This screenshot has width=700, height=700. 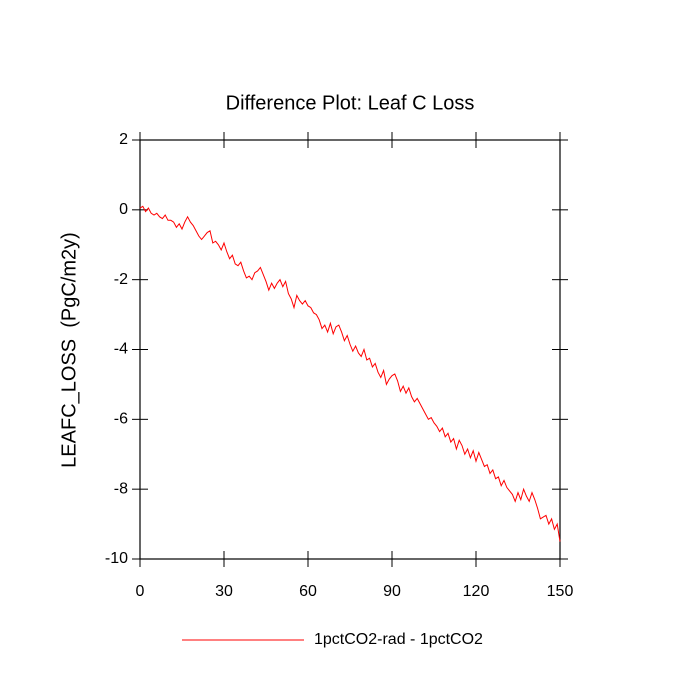 What do you see at coordinates (116, 558) in the screenshot?
I see `y-tick-label: -10` at bounding box center [116, 558].